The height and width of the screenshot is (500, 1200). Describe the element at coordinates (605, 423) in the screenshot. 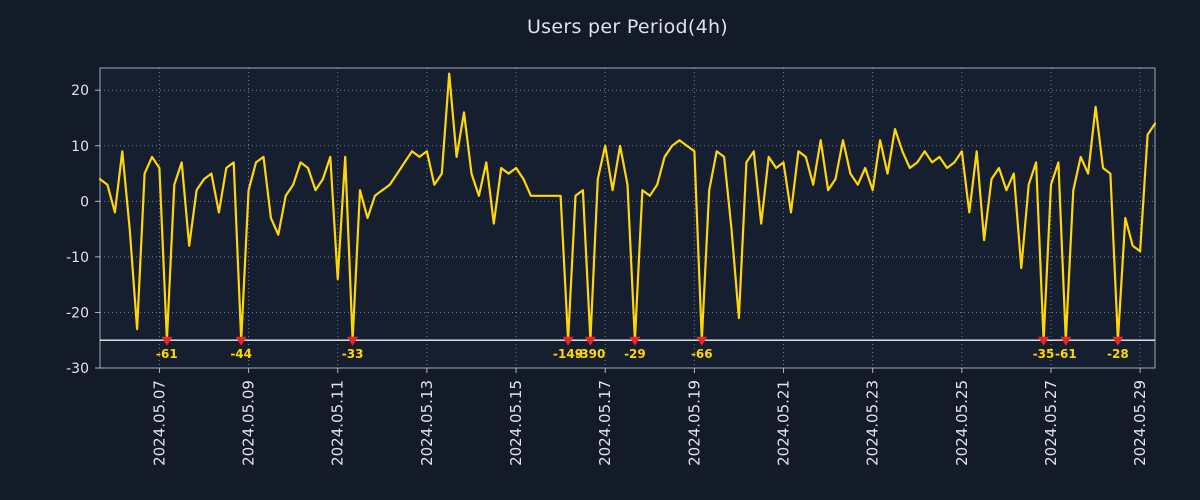

I see `x-axis-tick-label: 2024.05.17` at that location.